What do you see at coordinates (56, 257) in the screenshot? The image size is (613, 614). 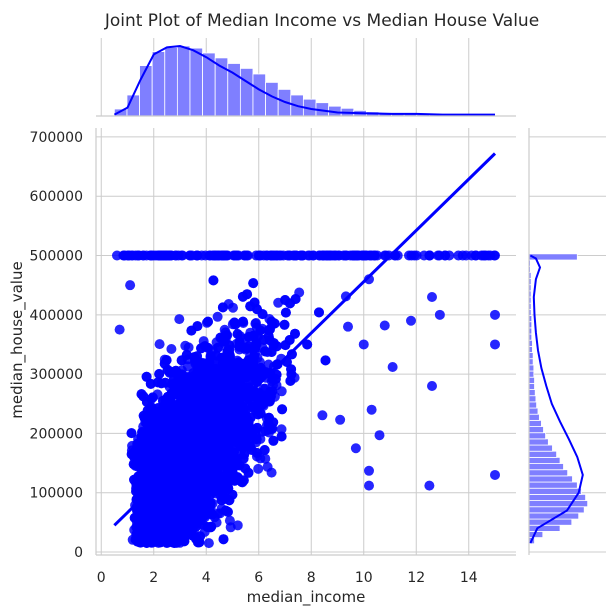 I see `y-tick-label: 500000` at bounding box center [56, 257].